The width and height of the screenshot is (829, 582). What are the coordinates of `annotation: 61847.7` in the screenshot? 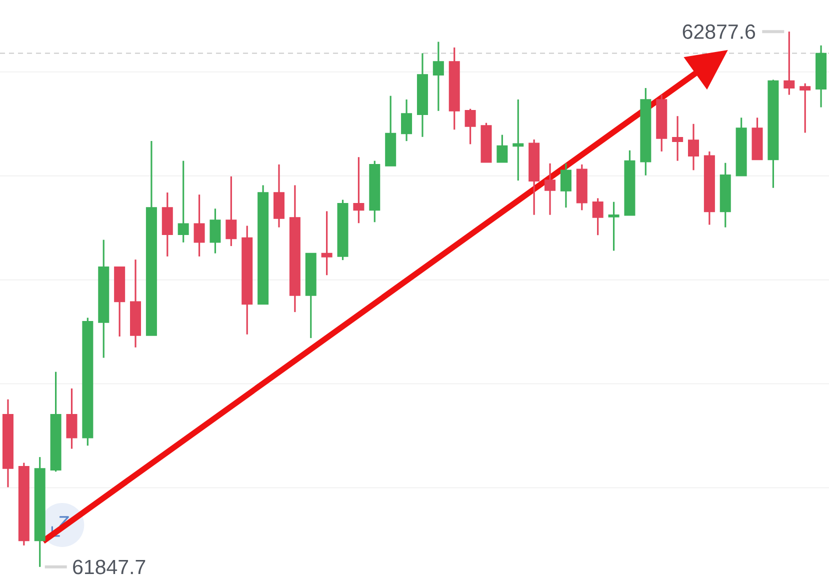 It's located at (109, 567).